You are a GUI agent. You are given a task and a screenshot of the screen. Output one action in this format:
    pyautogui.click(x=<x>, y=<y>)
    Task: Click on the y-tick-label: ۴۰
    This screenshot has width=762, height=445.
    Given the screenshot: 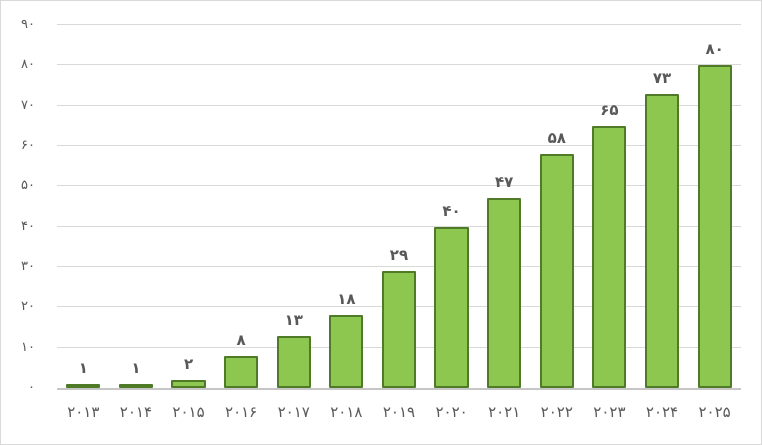 What is the action you would take?
    pyautogui.click(x=28, y=226)
    